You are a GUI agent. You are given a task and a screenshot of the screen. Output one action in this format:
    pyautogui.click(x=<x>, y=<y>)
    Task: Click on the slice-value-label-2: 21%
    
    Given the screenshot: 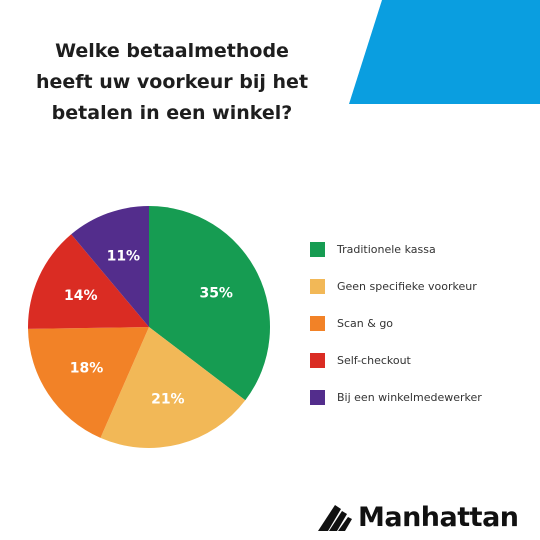 What is the action you would take?
    pyautogui.click(x=168, y=400)
    